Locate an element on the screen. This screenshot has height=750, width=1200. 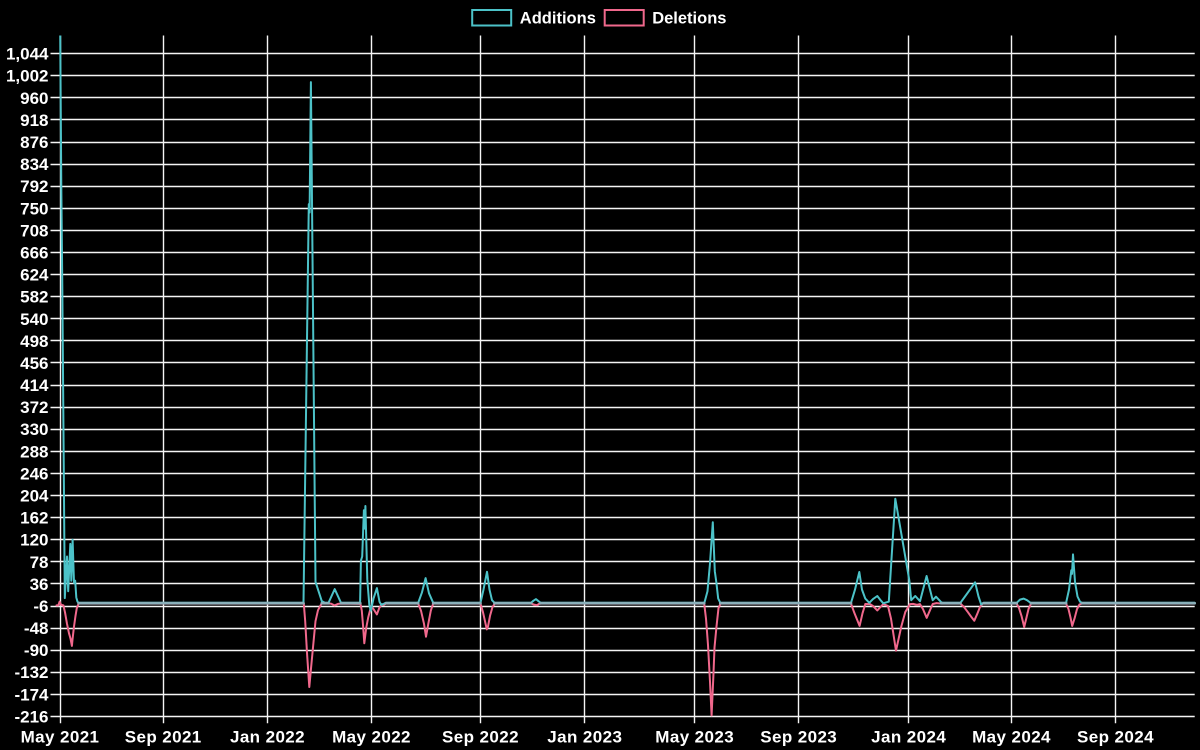
svg-text: -90 is located at coordinates (36, 650).